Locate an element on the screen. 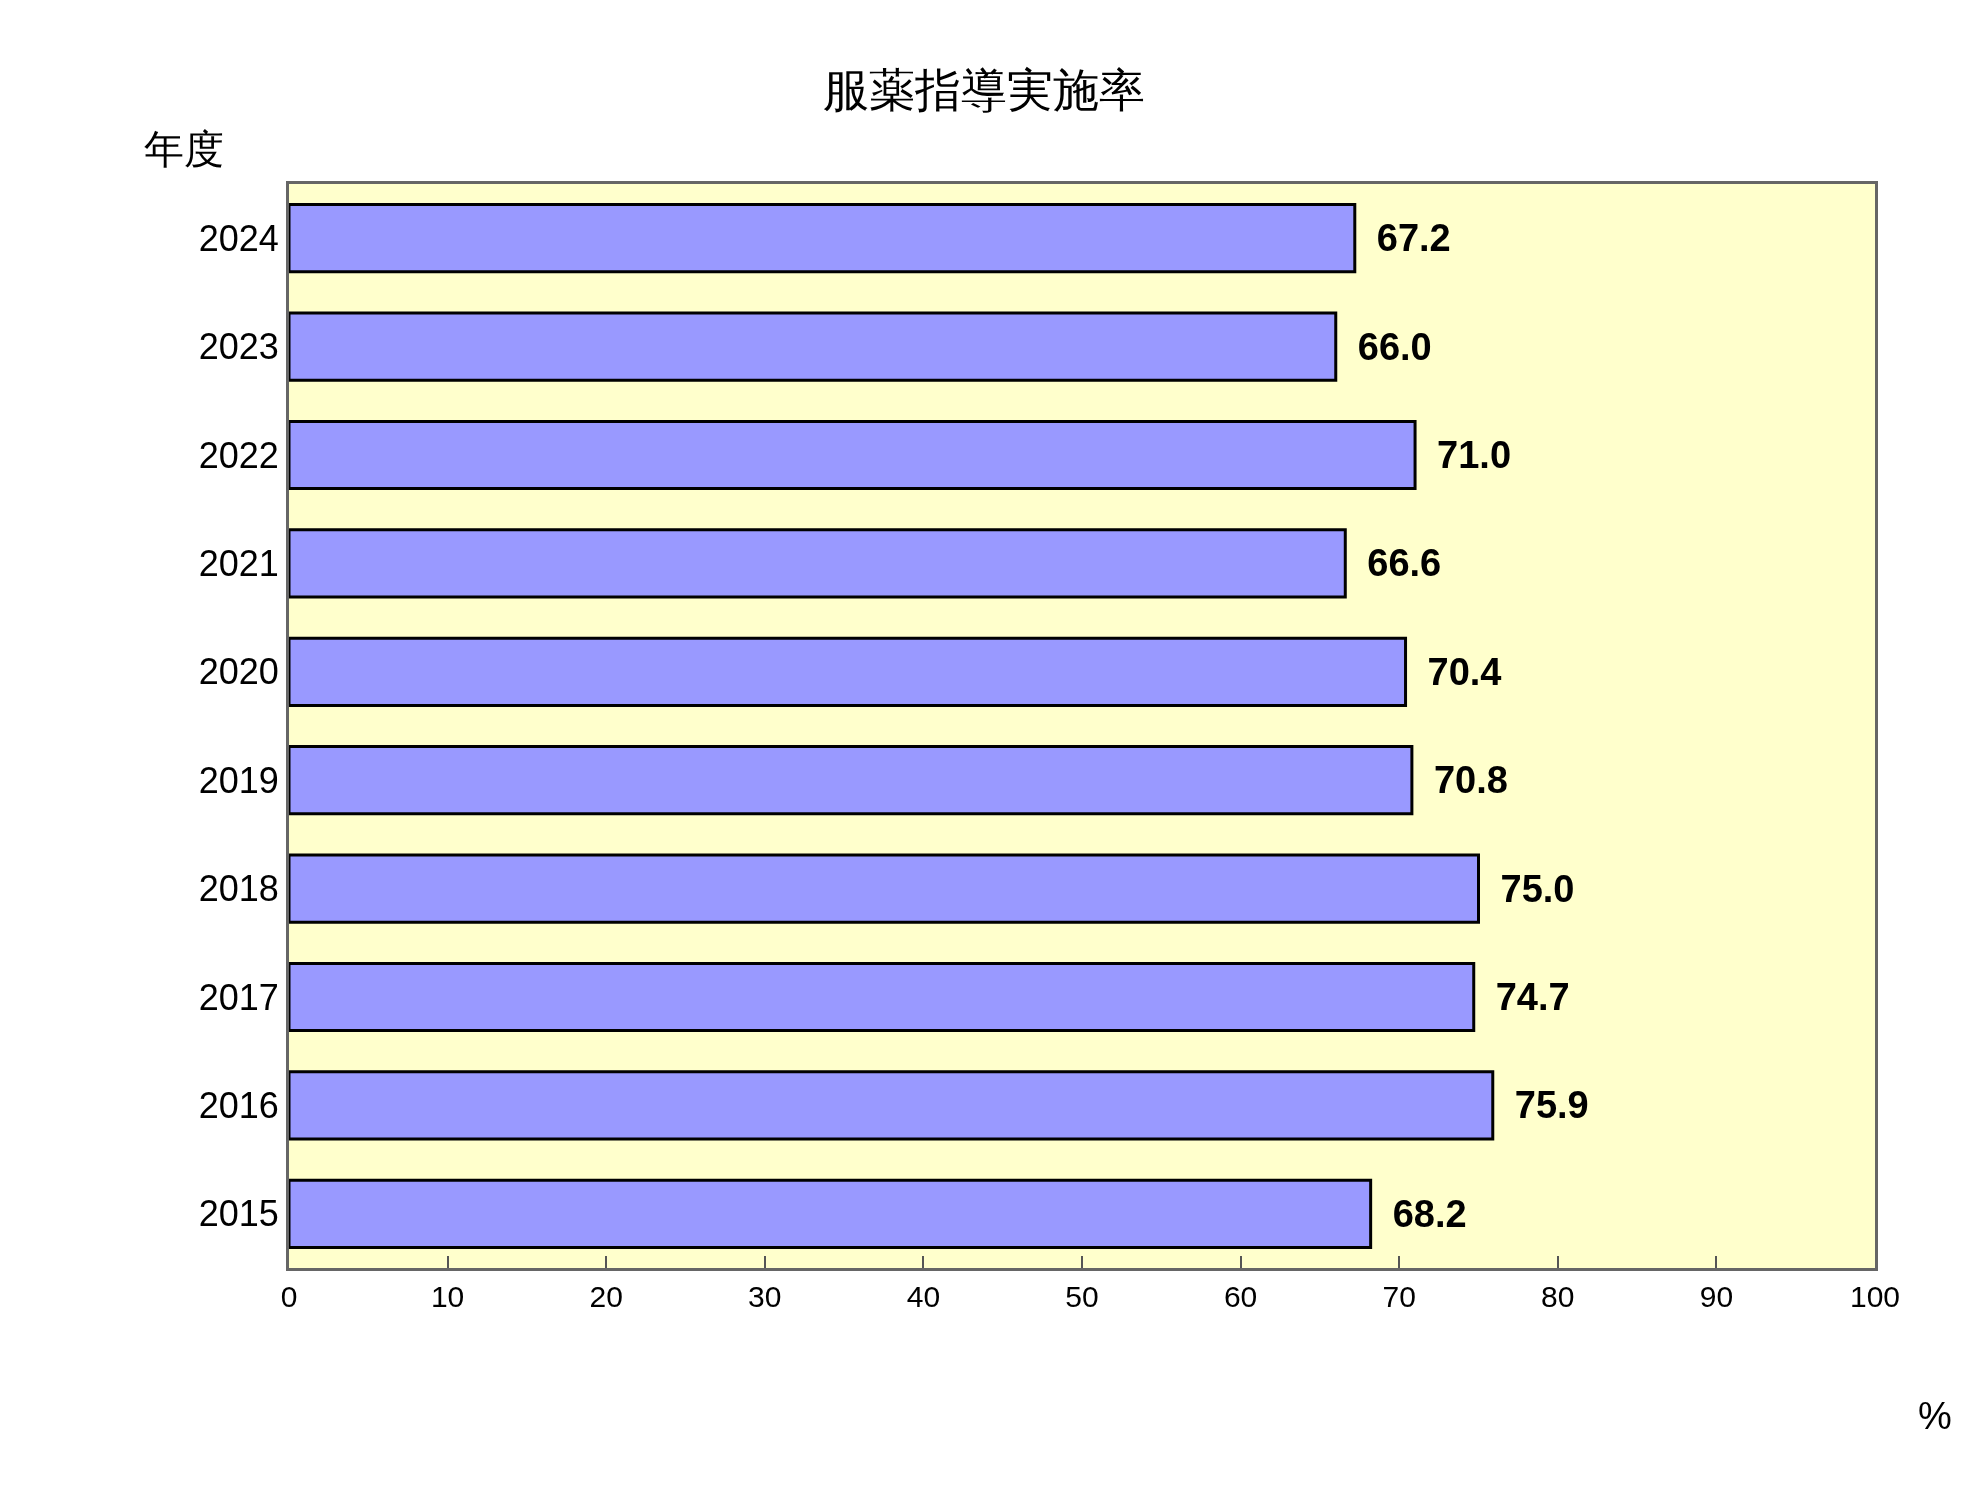 The image size is (1968, 1490). data-label: 71.0 is located at coordinates (1465, 455).